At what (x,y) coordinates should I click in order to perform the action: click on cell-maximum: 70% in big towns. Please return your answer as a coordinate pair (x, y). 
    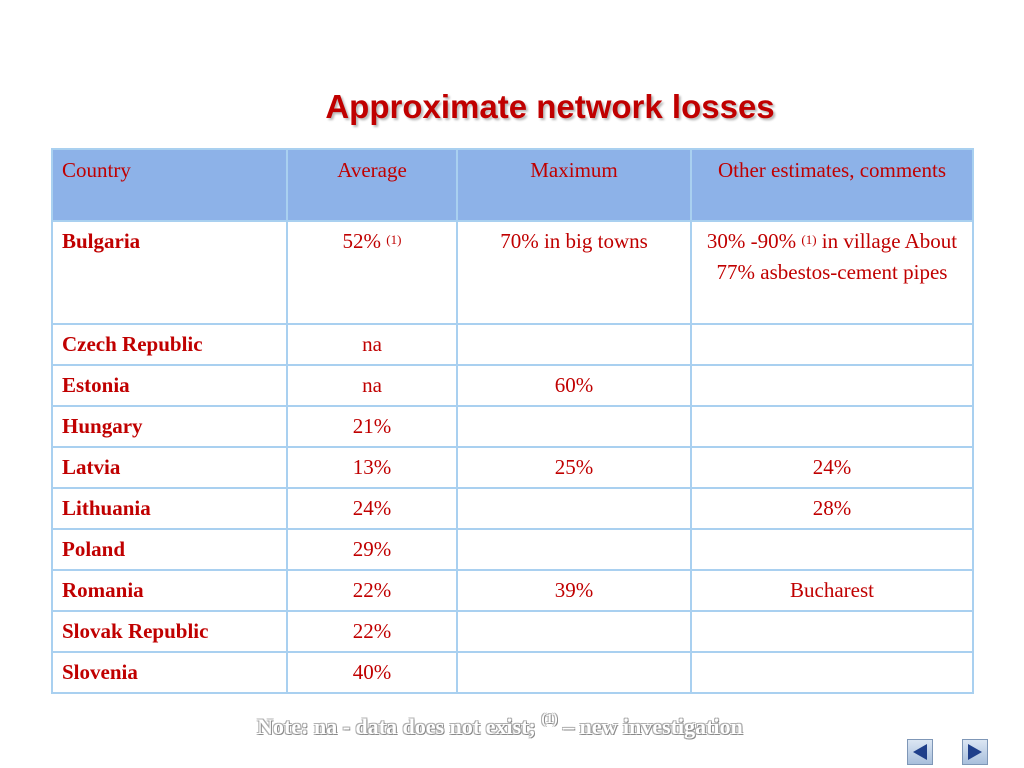
    Looking at the image, I should click on (574, 272).